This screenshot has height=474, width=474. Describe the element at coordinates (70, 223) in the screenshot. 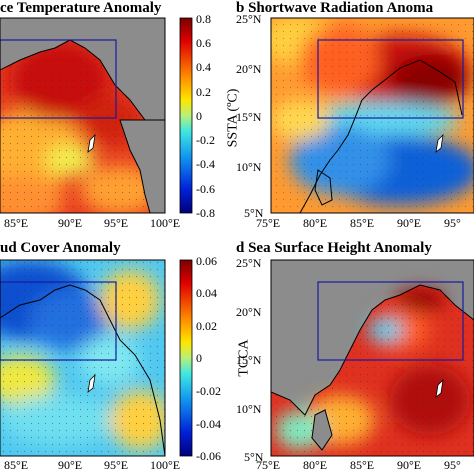

I see `panel-a-xtick: 90°E` at that location.